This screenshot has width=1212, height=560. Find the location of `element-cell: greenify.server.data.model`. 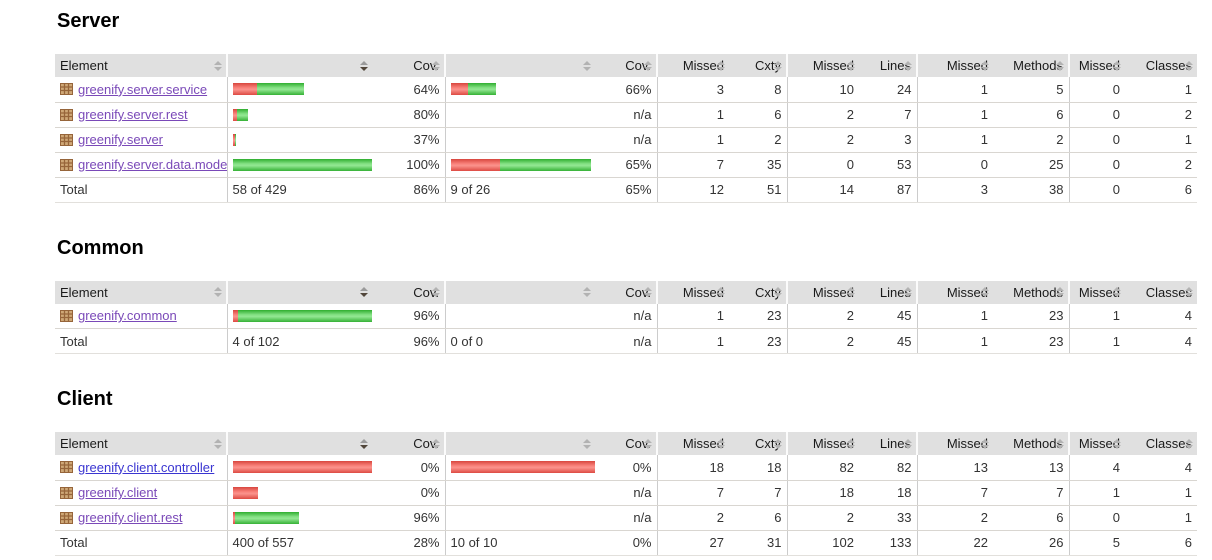

element-cell: greenify.server.data.model is located at coordinates (141, 165).